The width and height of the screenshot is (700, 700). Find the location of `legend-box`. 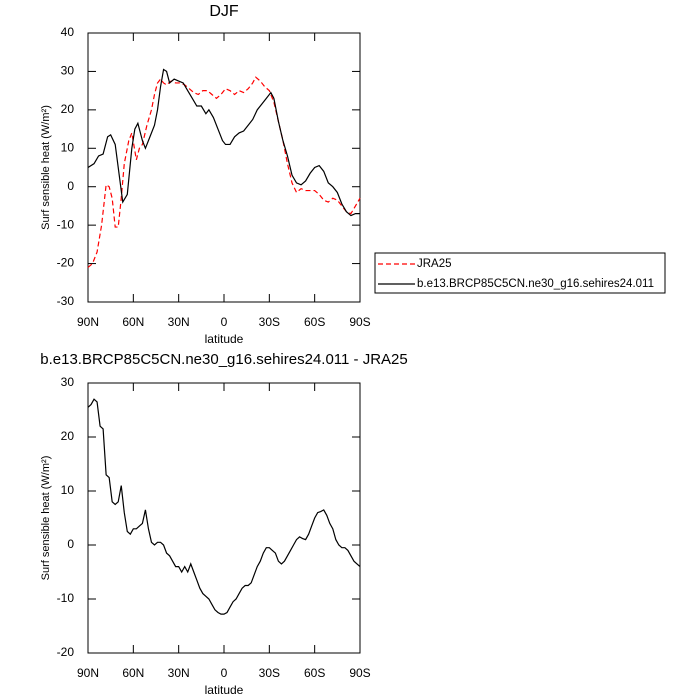

legend-box is located at coordinates (520, 273).